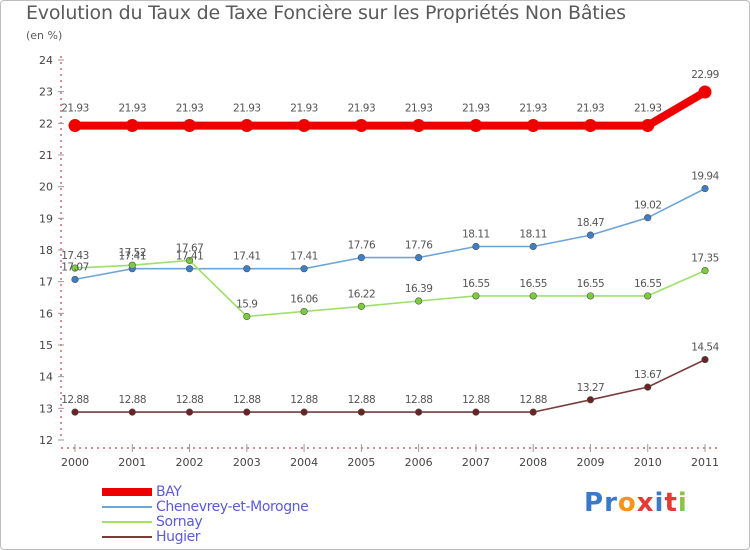  I want to click on legend-item: Sornay, so click(205, 522).